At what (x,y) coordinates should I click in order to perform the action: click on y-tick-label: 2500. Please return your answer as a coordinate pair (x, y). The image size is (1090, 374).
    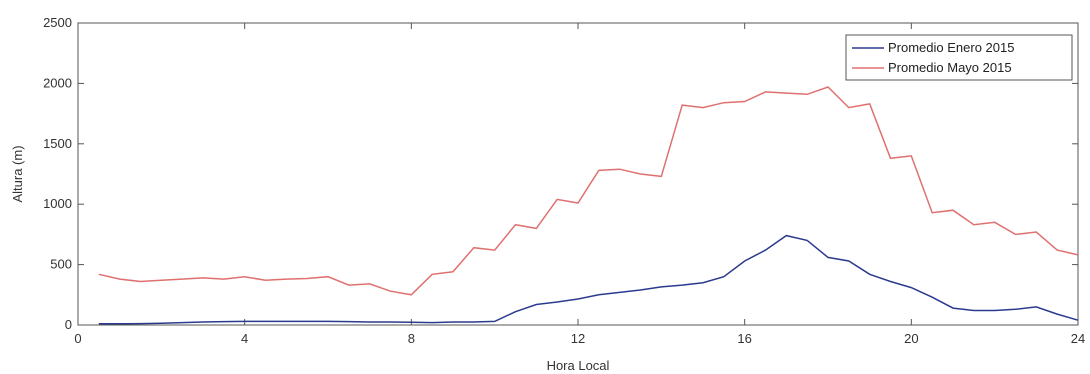
    Looking at the image, I should click on (57, 22).